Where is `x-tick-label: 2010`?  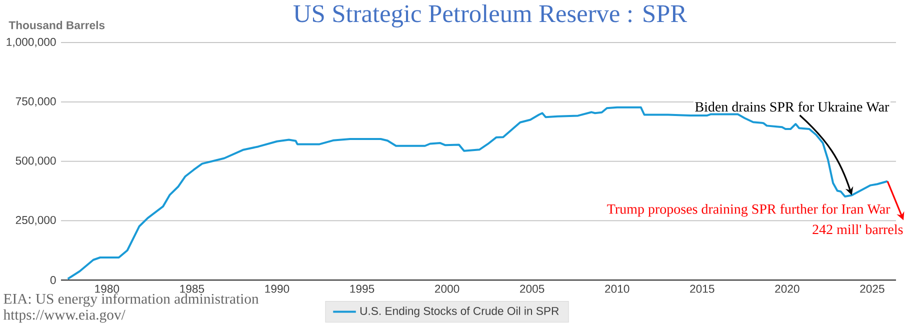 x-tick-label: 2010 is located at coordinates (617, 288).